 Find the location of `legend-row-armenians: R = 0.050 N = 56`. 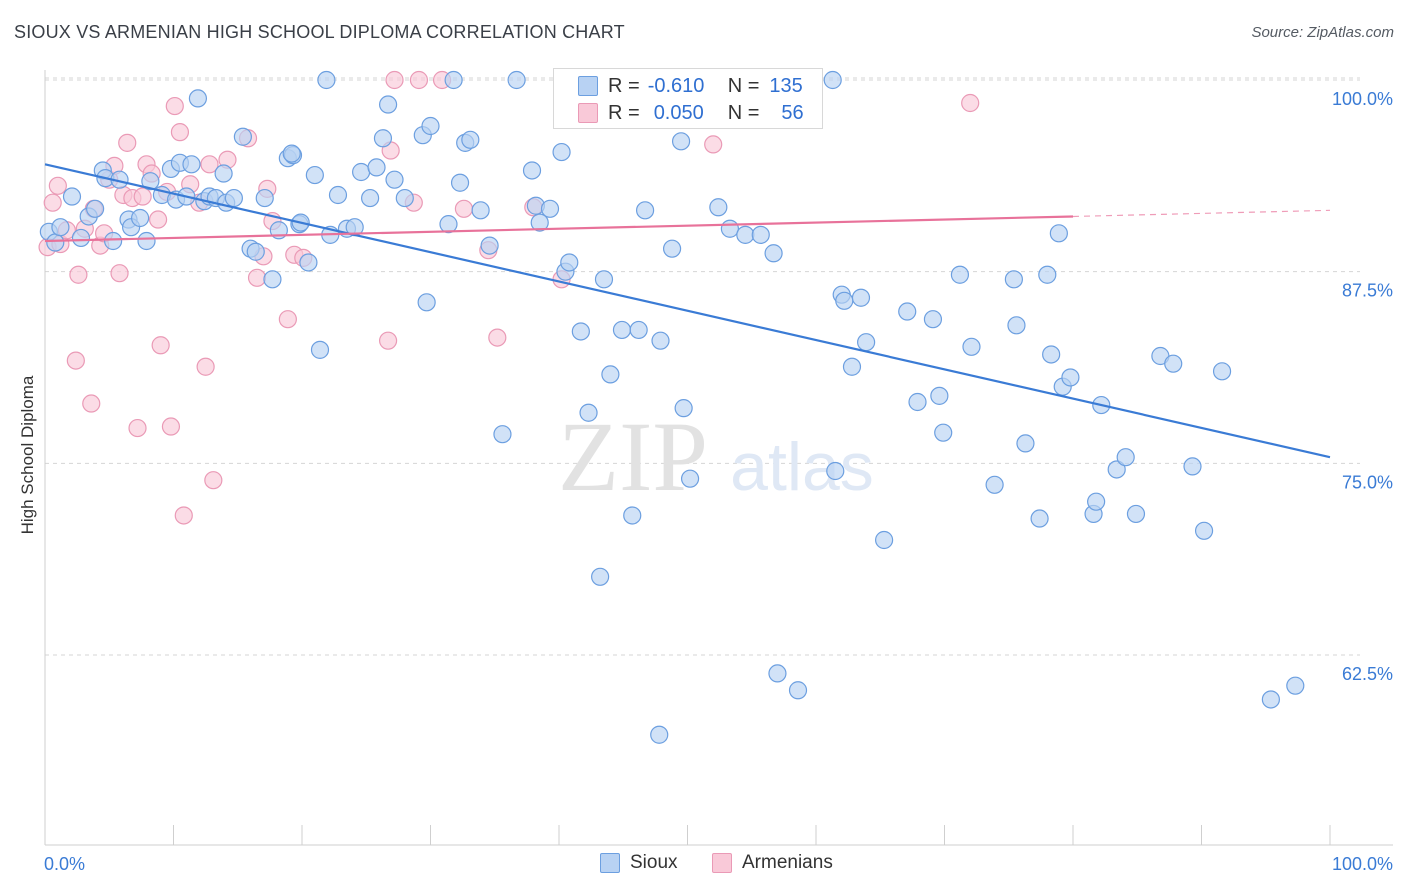

legend-row-armenians: R = 0.050 N = 56 is located at coordinates (691, 113).